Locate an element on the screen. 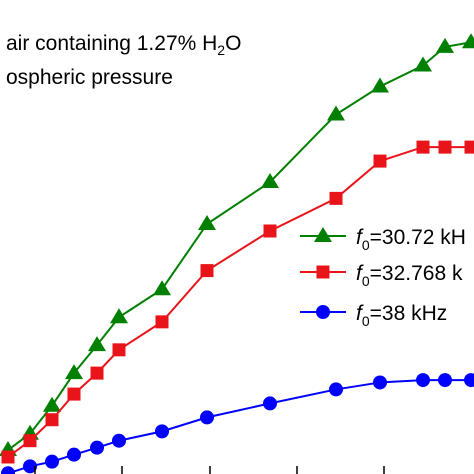  x-axis is located at coordinates (209, 470).